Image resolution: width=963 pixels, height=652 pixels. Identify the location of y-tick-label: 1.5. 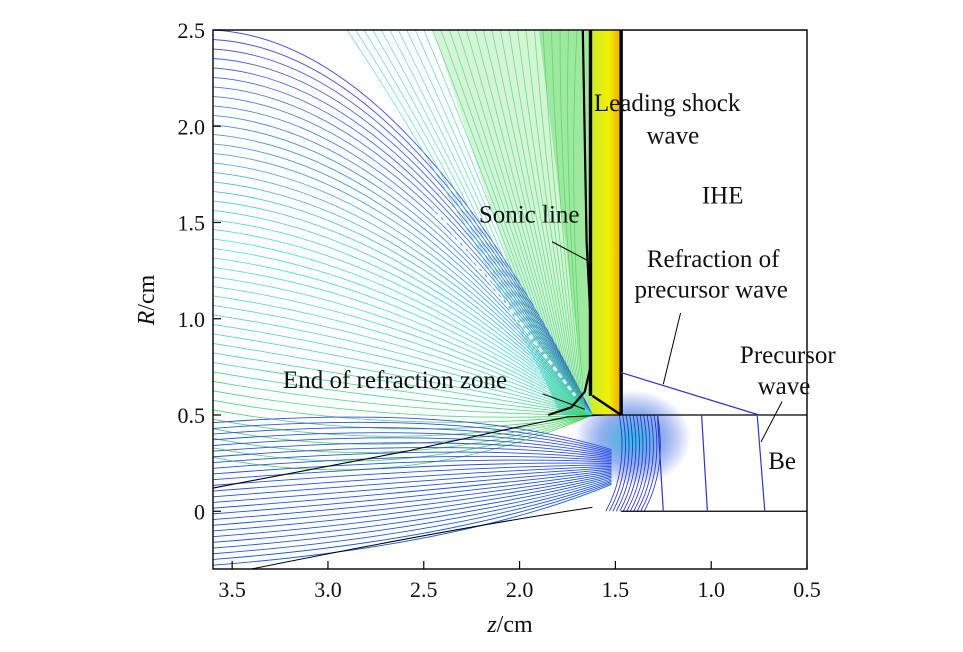
(192, 223).